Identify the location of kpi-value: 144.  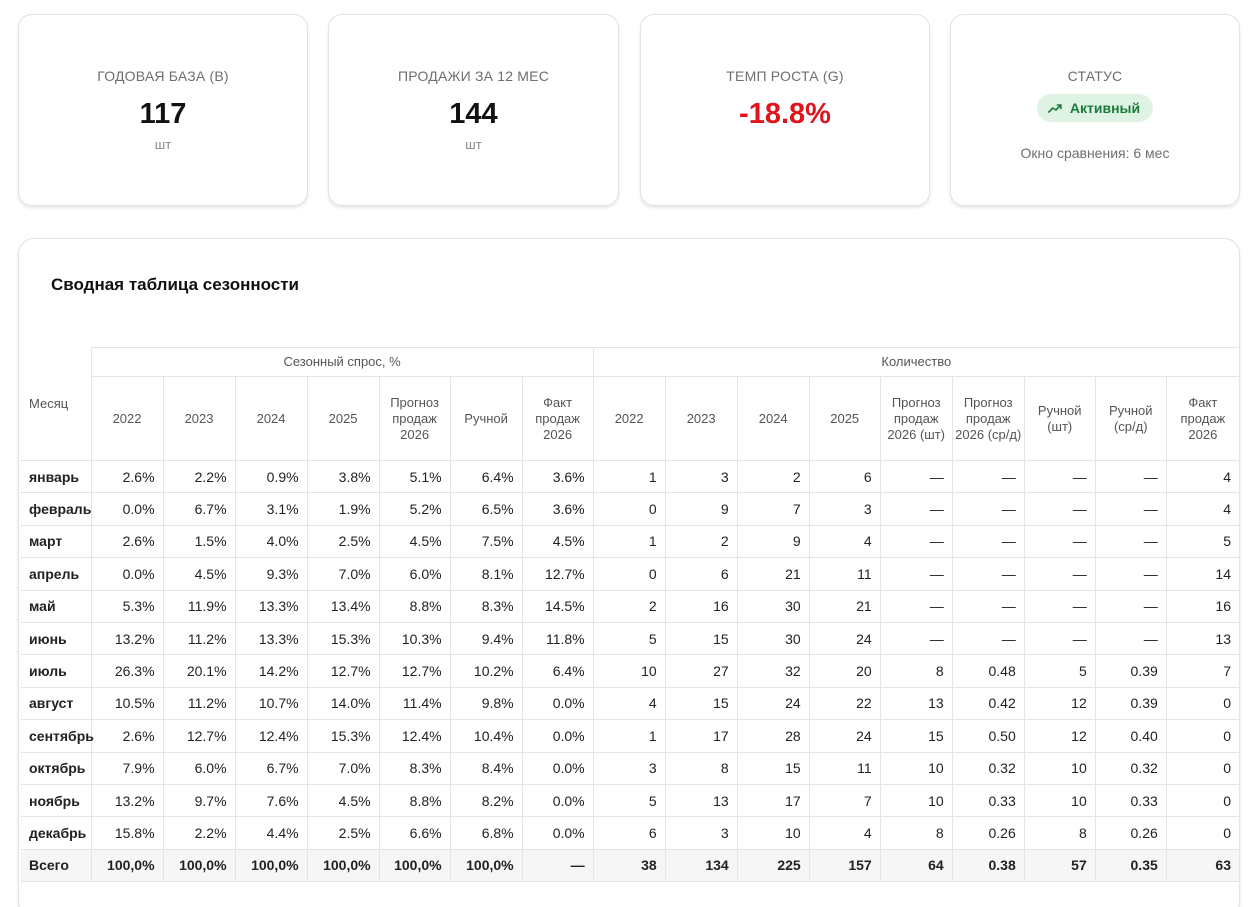
(473, 114).